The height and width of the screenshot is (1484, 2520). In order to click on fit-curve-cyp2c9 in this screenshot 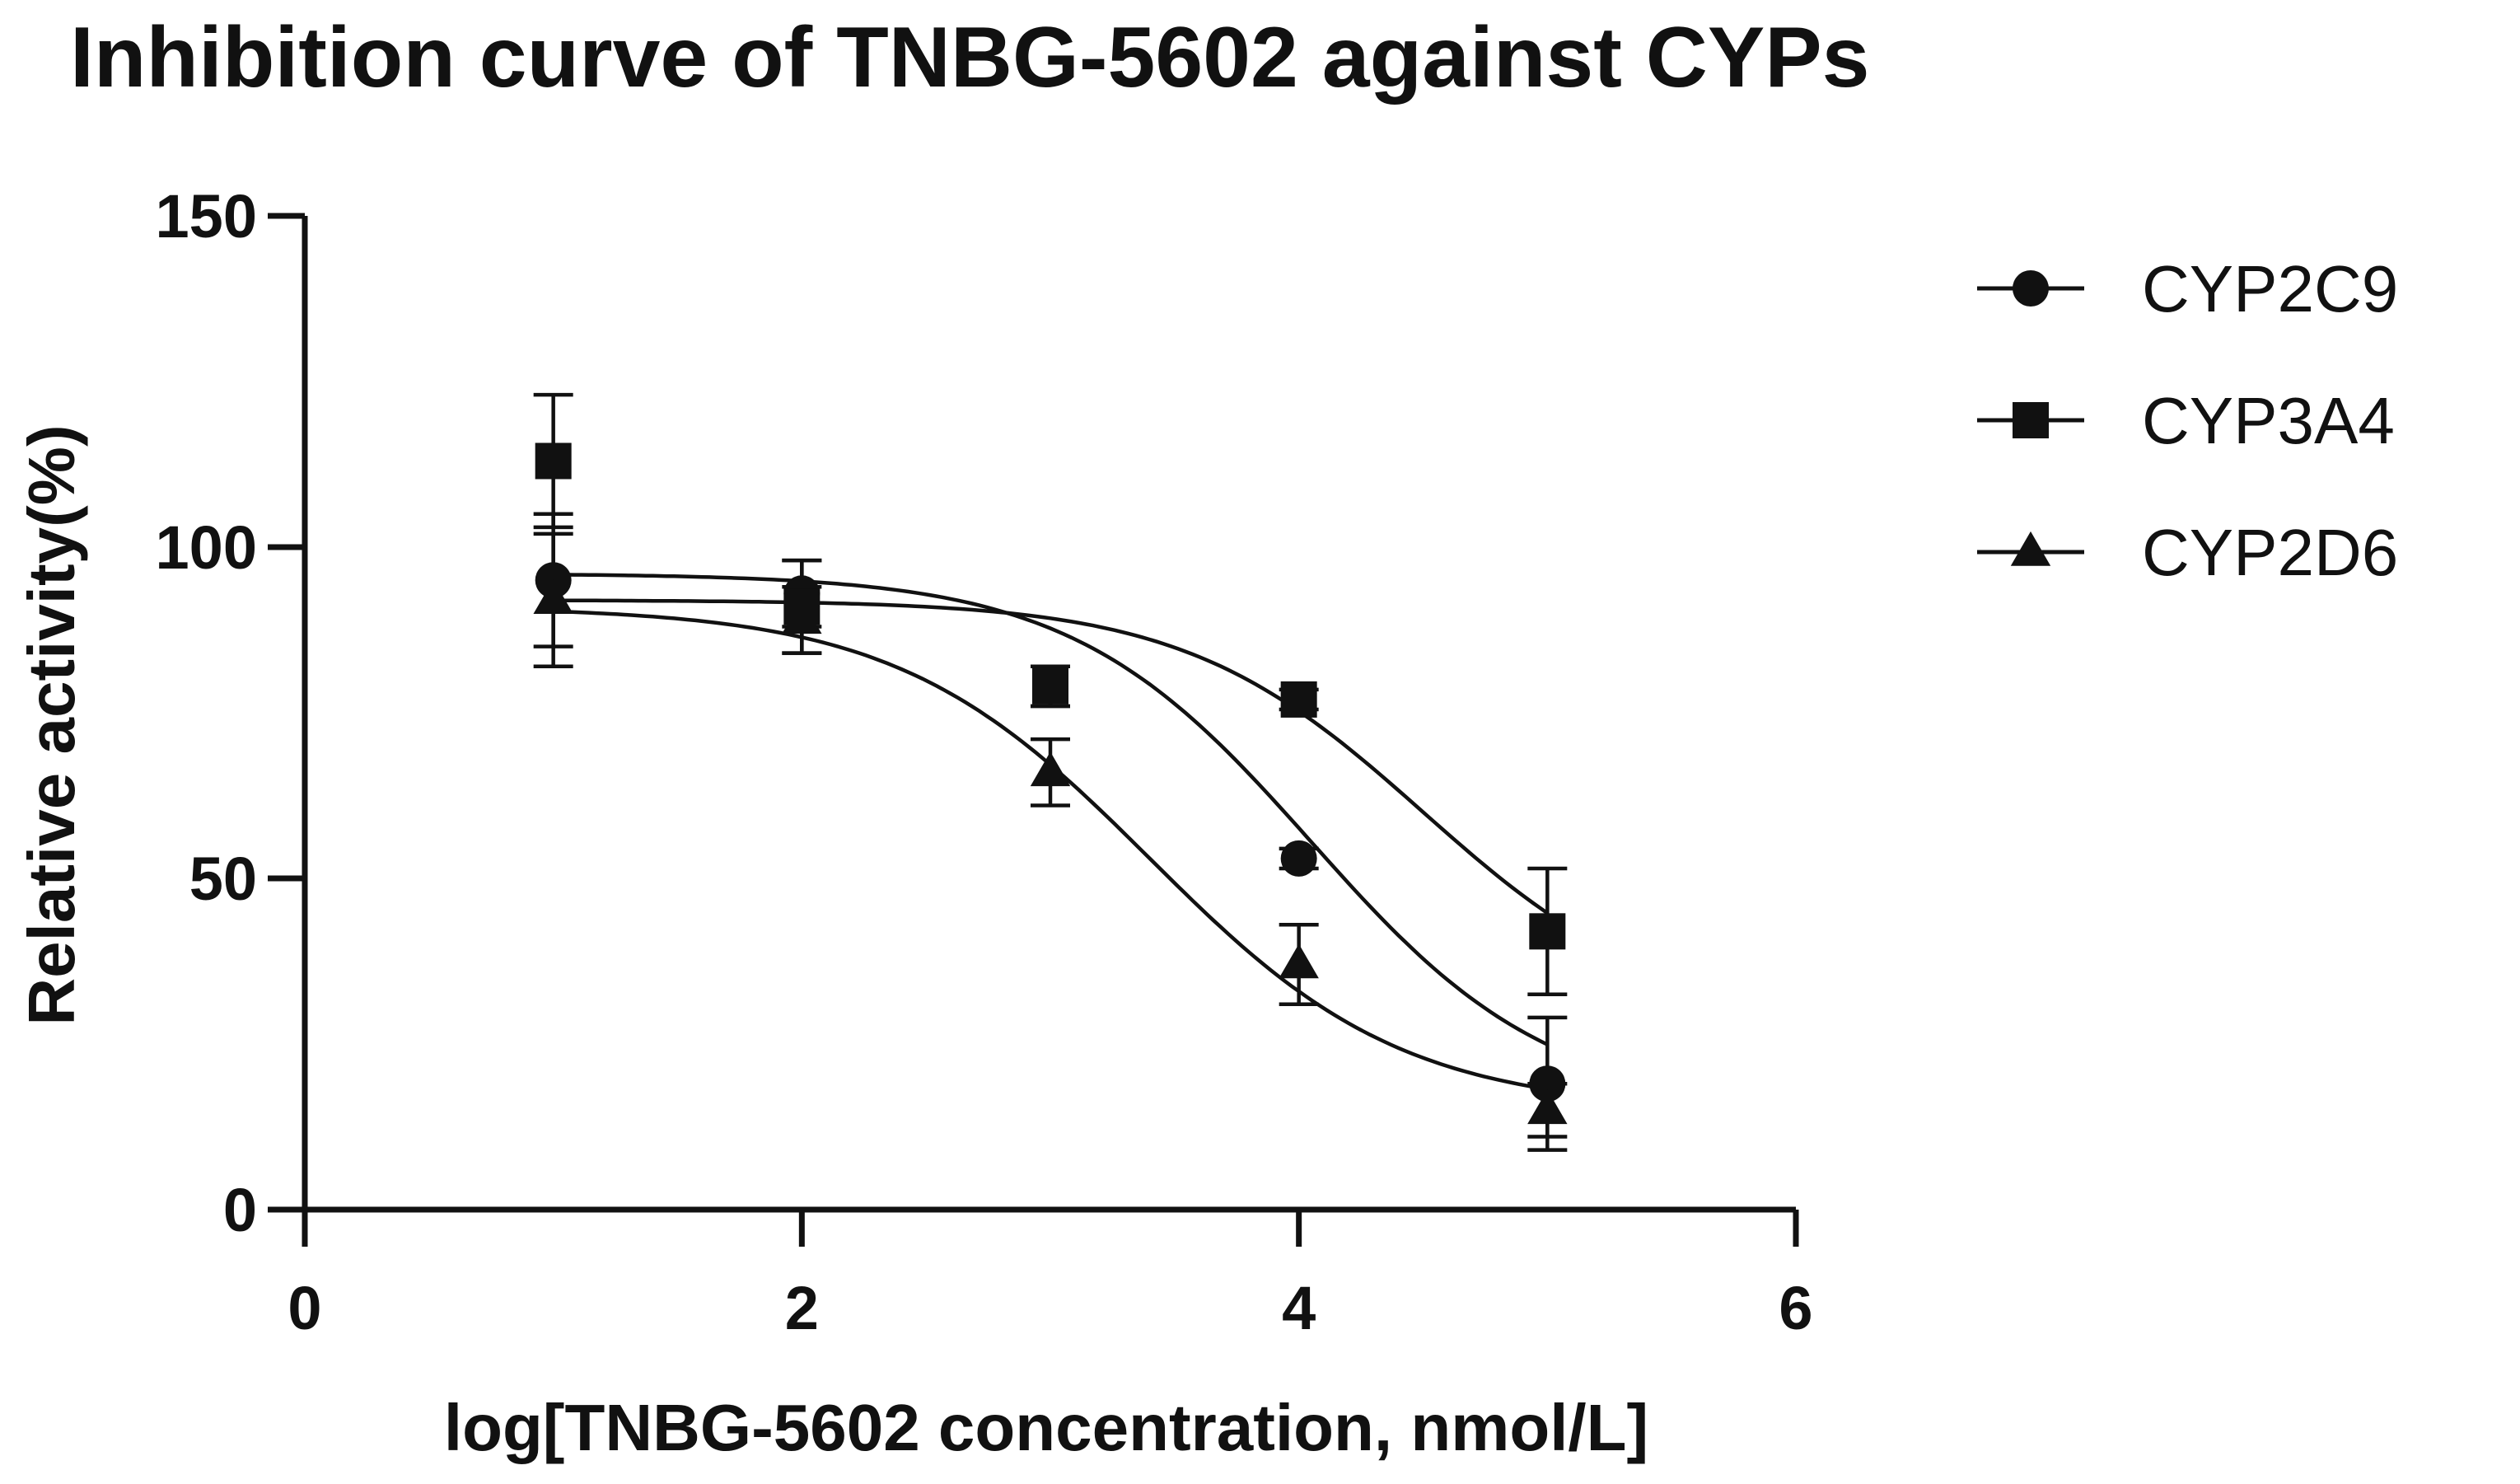, I will do `click(1051, 810)`.